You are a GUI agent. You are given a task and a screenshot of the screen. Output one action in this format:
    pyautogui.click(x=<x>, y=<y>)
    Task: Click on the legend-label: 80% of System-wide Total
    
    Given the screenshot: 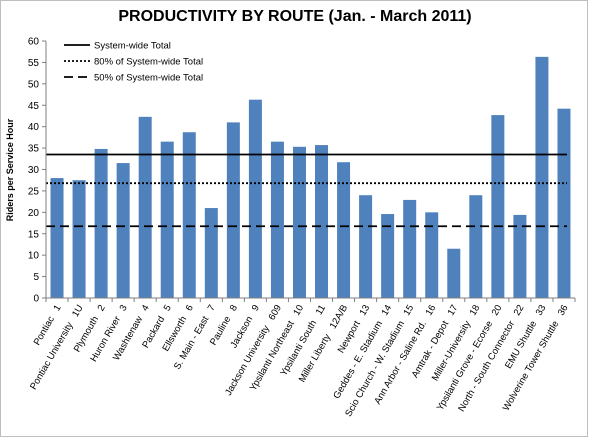 What is the action you would take?
    pyautogui.click(x=148, y=62)
    